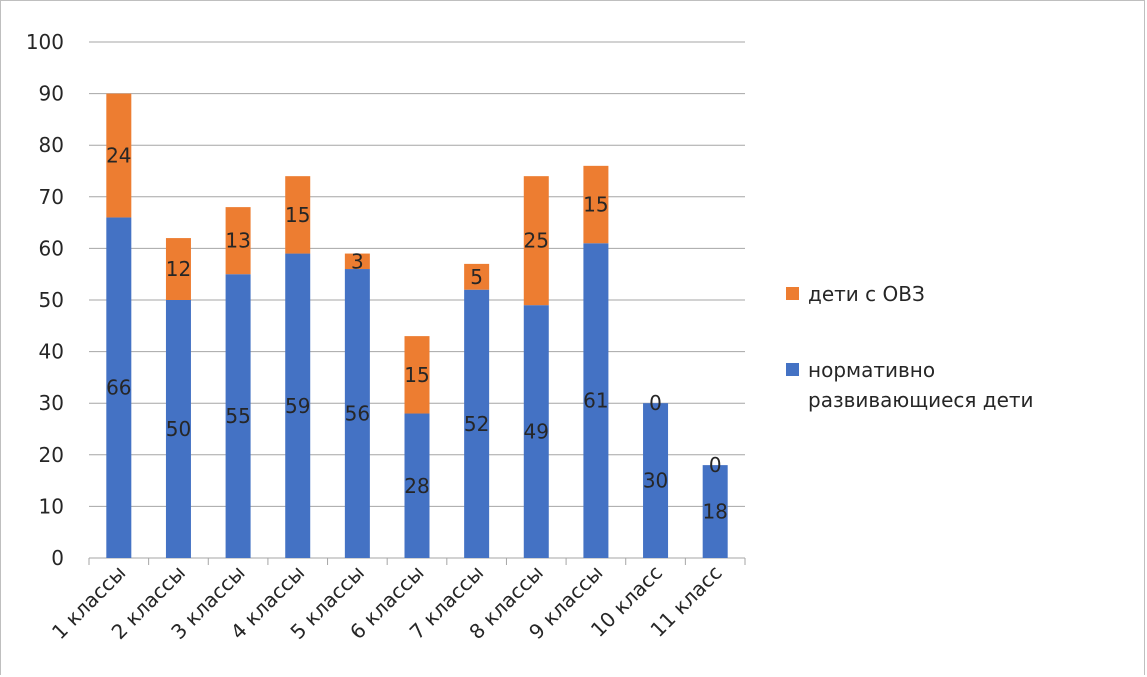 The height and width of the screenshot is (677, 1147). I want to click on data-label: 5, so click(476, 277).